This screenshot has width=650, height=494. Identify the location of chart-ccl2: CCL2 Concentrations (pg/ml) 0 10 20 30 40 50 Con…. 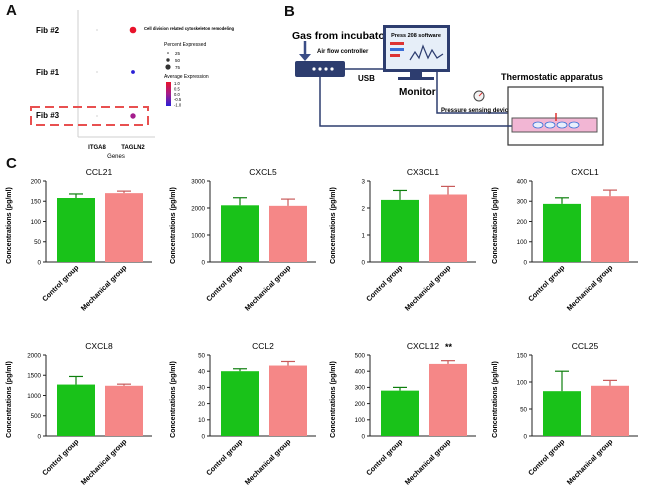
(243, 414).